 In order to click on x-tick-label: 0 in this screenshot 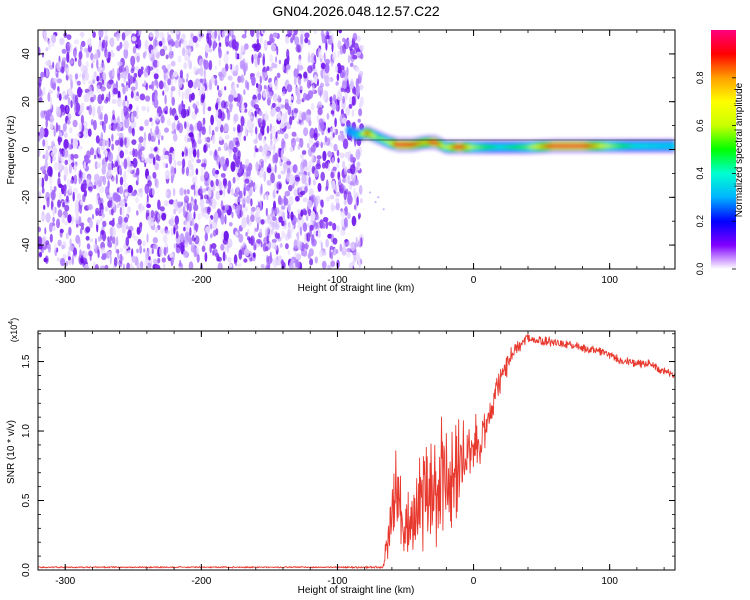, I will do `click(474, 280)`.